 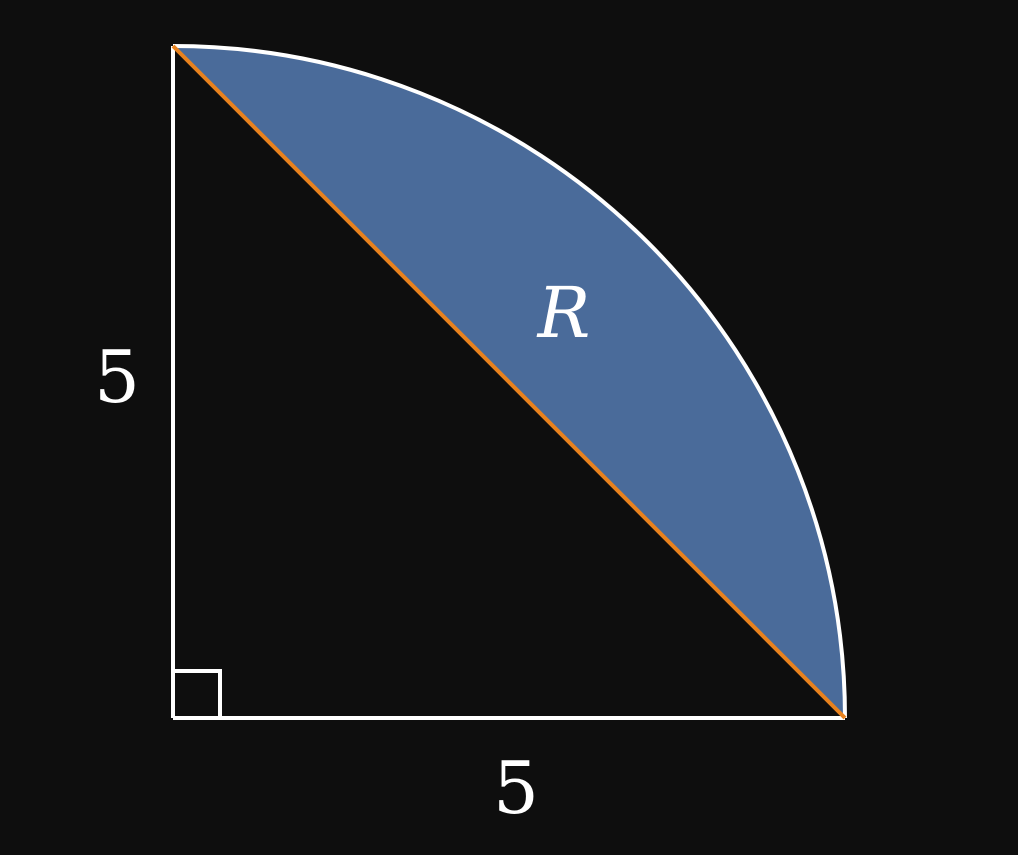 I want to click on vertical-side-label: 5, so click(x=117, y=377).